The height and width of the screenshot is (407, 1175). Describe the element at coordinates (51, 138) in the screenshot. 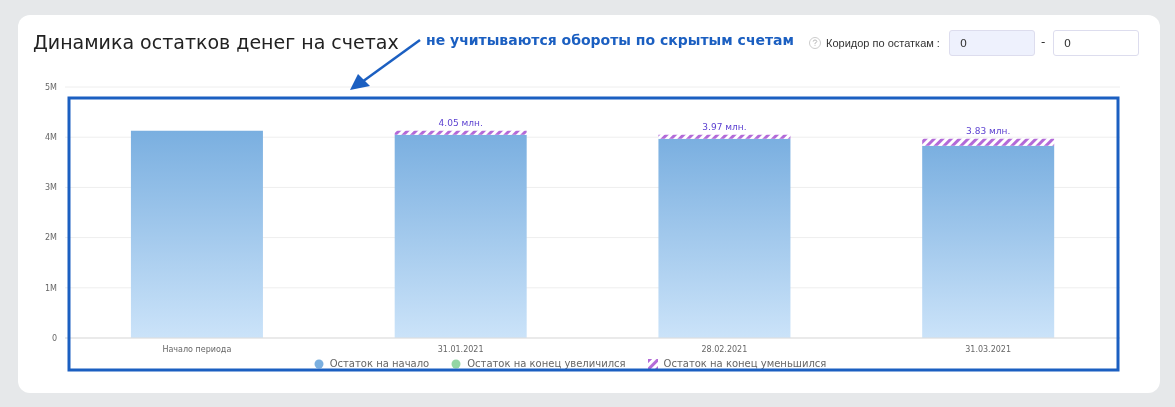

I see `y-tick-label: 4M` at that location.